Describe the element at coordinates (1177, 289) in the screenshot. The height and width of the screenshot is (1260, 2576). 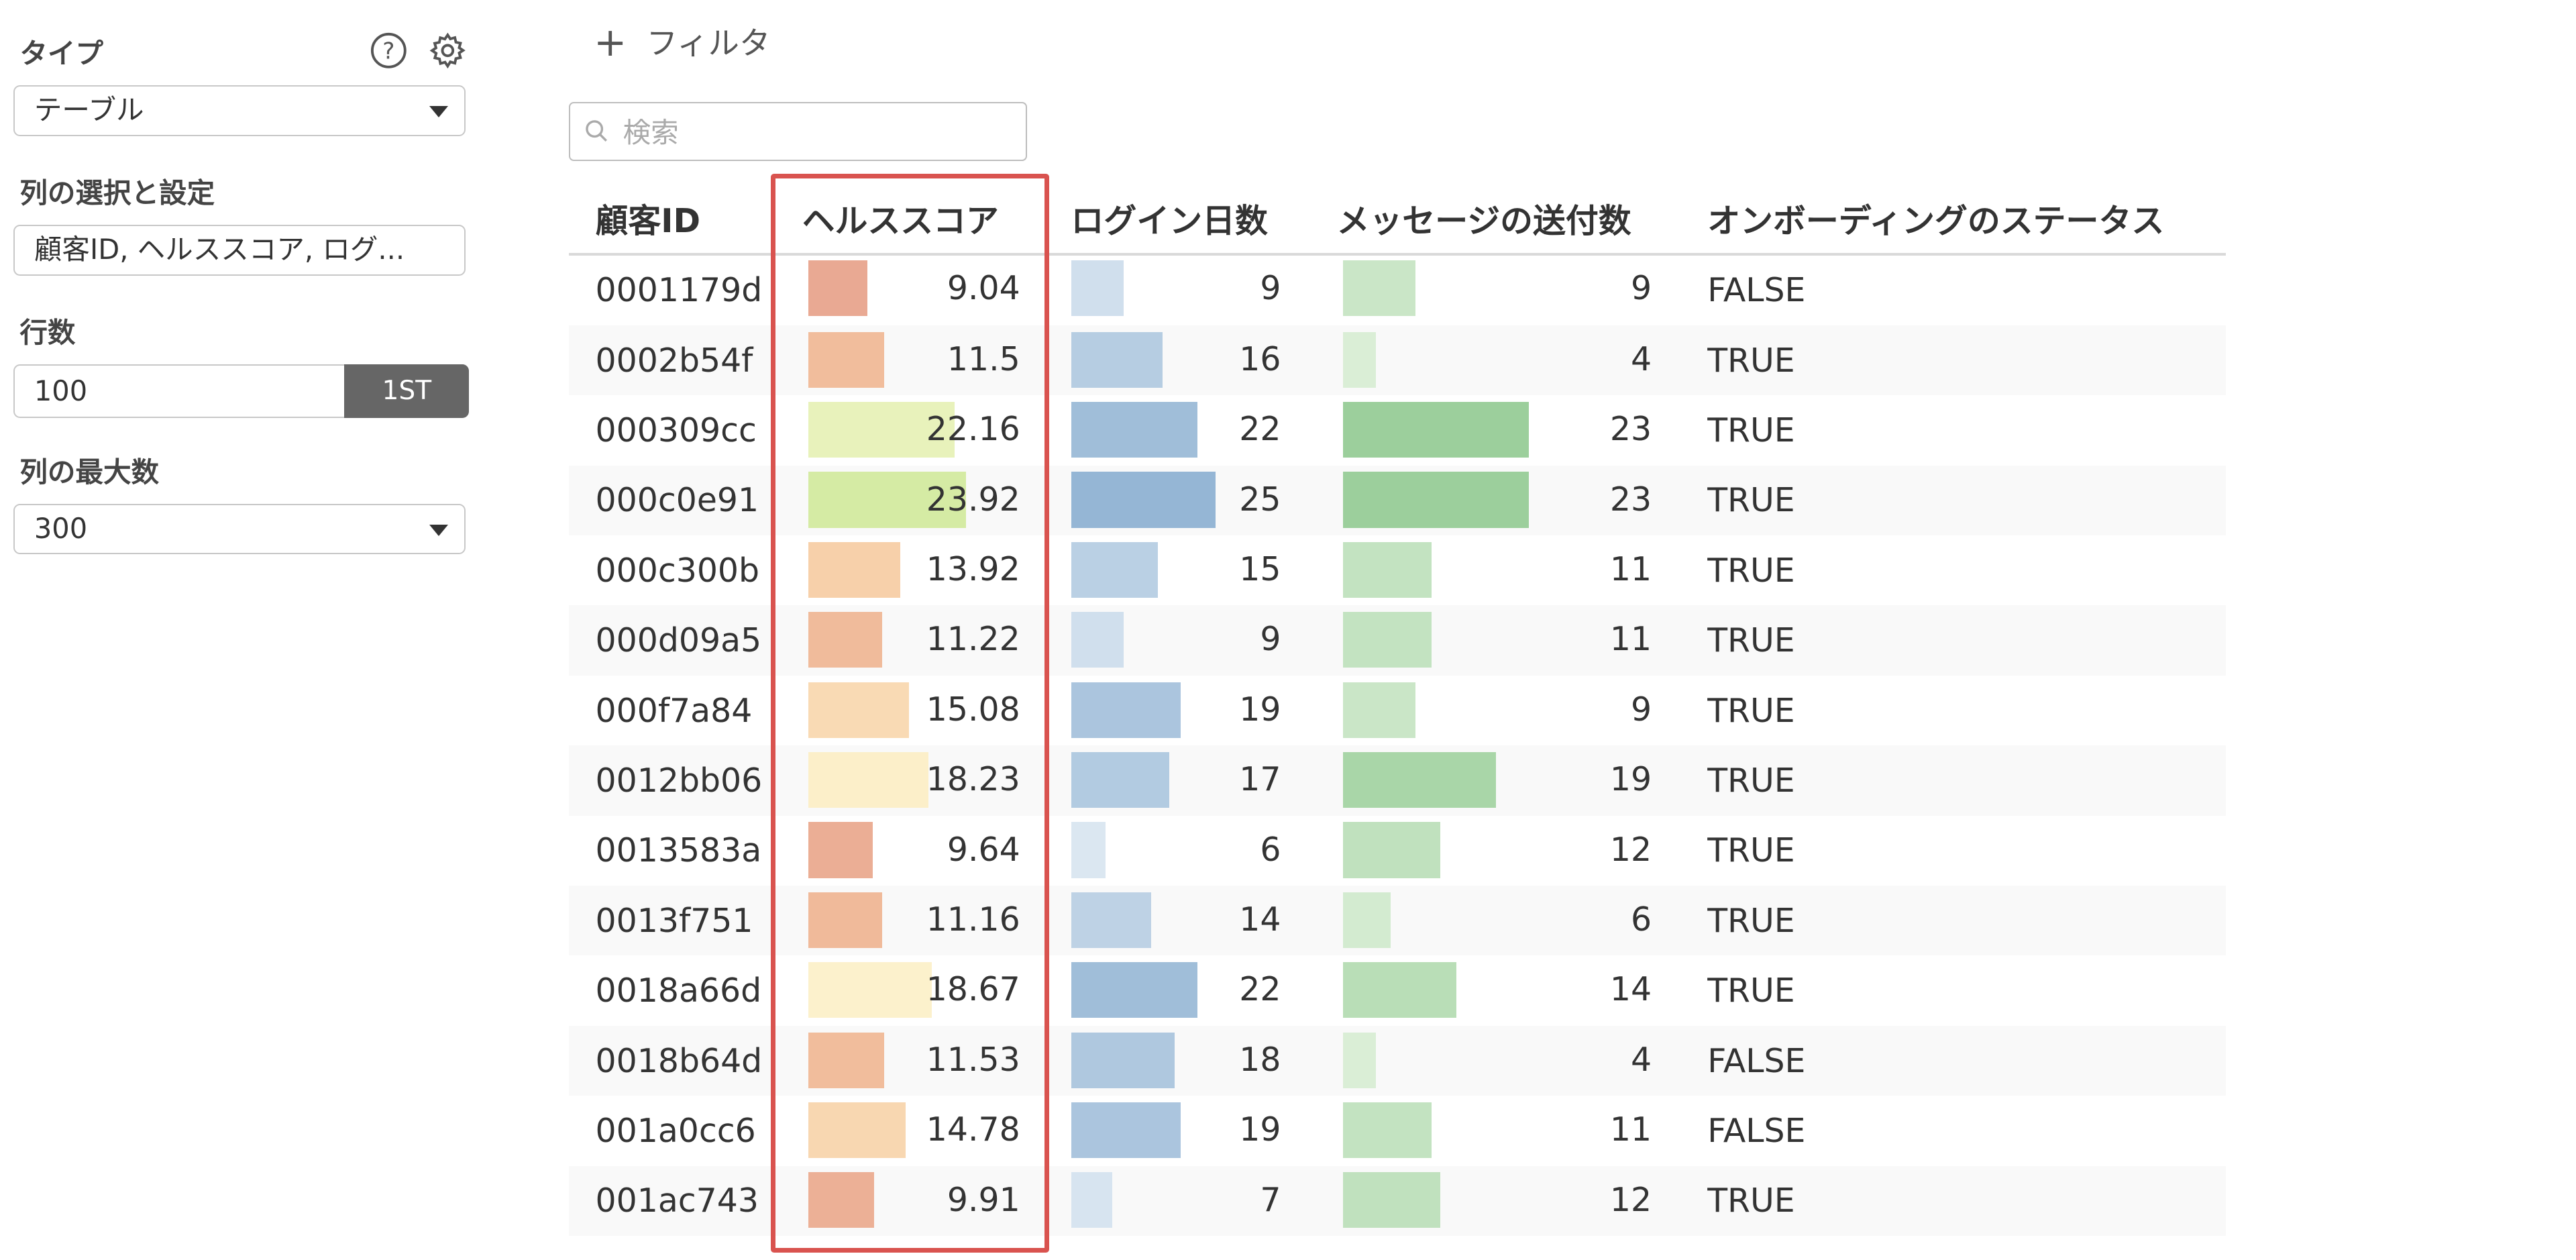
I see `cell-login-days: 9` at that location.